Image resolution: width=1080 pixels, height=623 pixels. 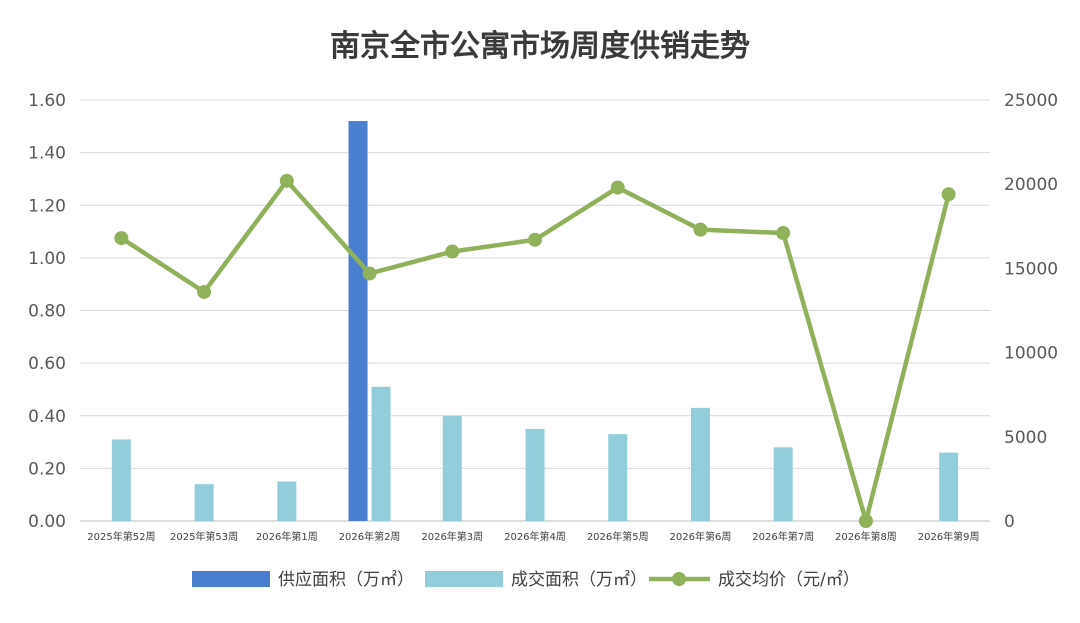 What do you see at coordinates (1031, 101) in the screenshot?
I see `right-tick-label: 25000` at bounding box center [1031, 101].